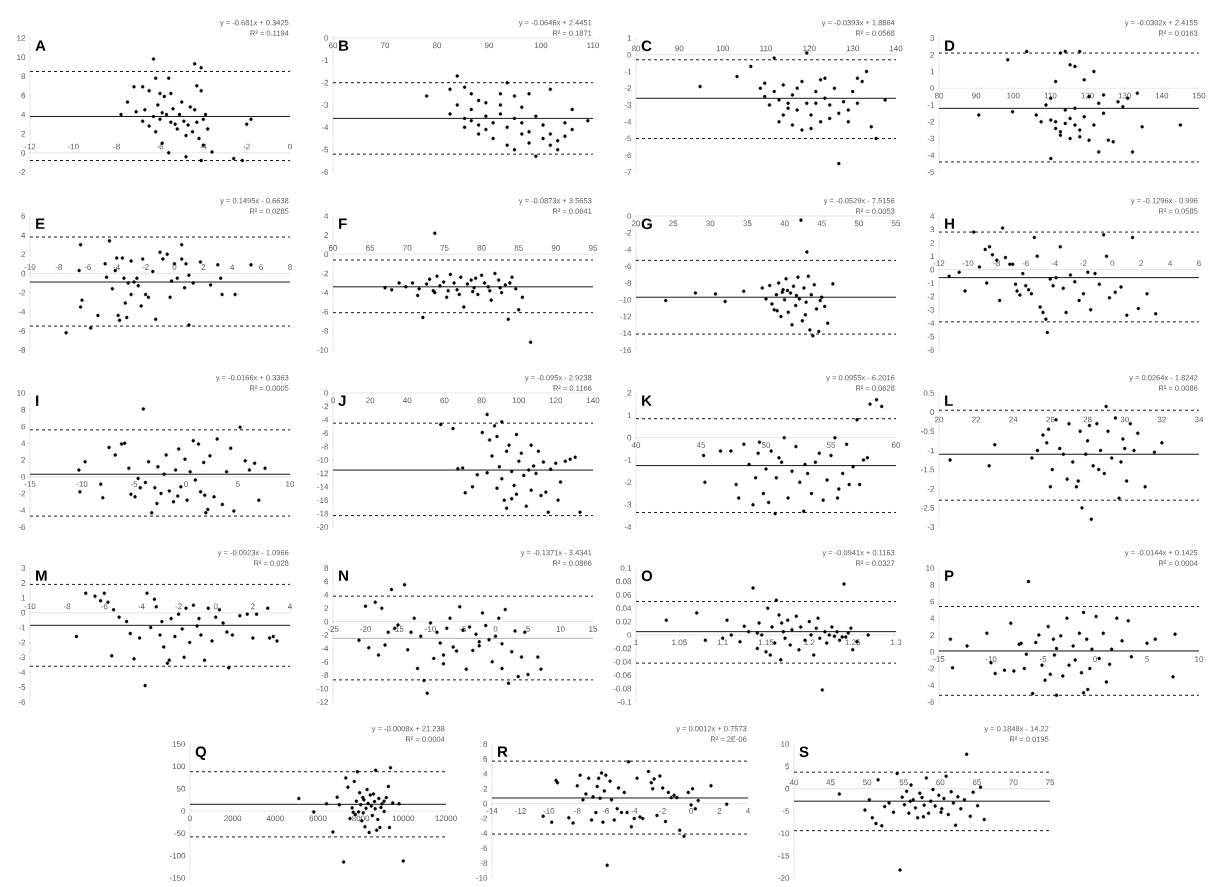 The width and height of the screenshot is (1211, 887). What do you see at coordinates (323, 350) in the screenshot?
I see `y-tick-label: -10` at bounding box center [323, 350].